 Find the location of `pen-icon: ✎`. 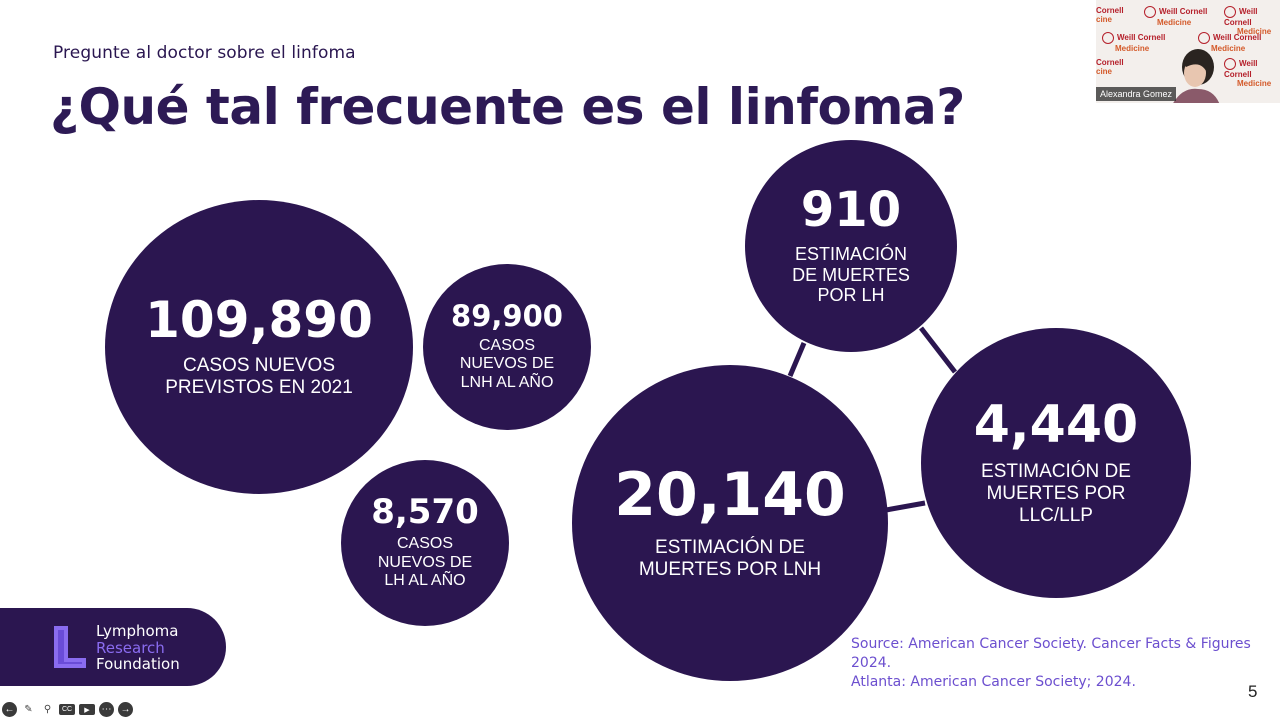

pen-icon: ✎ is located at coordinates (28, 709).